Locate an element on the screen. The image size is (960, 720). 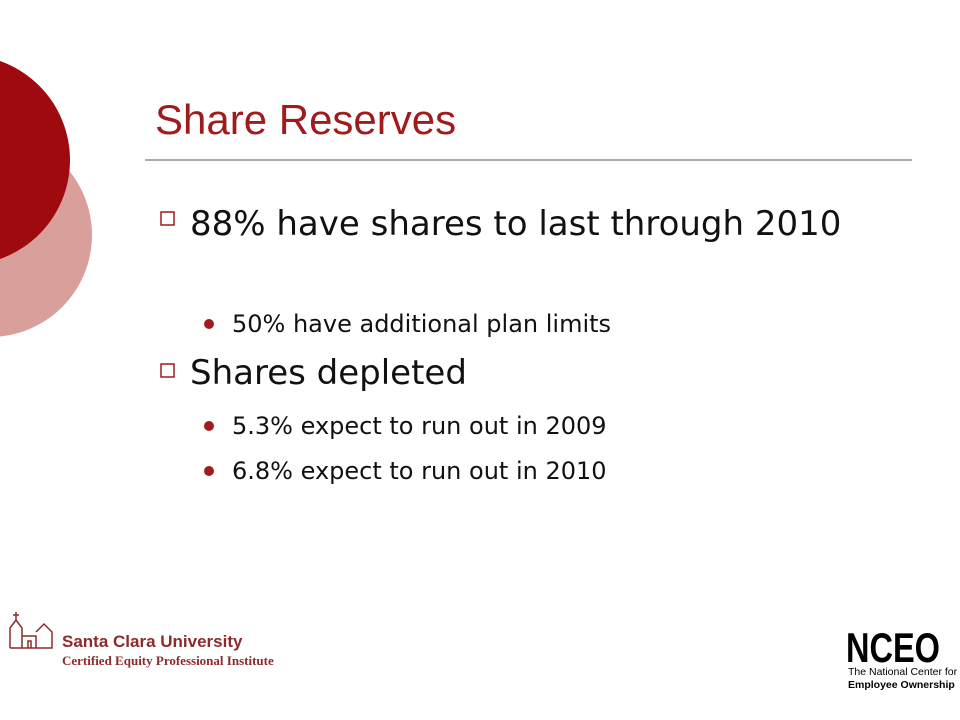
bullet-text: Shares depleted is located at coordinates (328, 373).